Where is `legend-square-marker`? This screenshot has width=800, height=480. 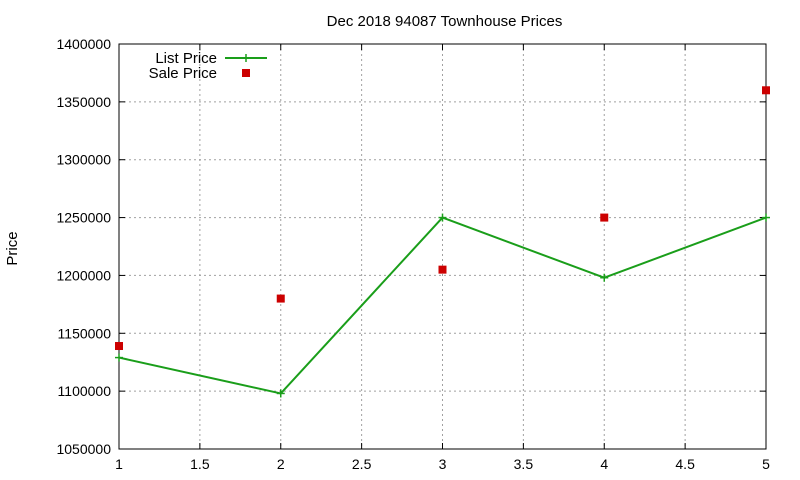
legend-square-marker is located at coordinates (246, 73).